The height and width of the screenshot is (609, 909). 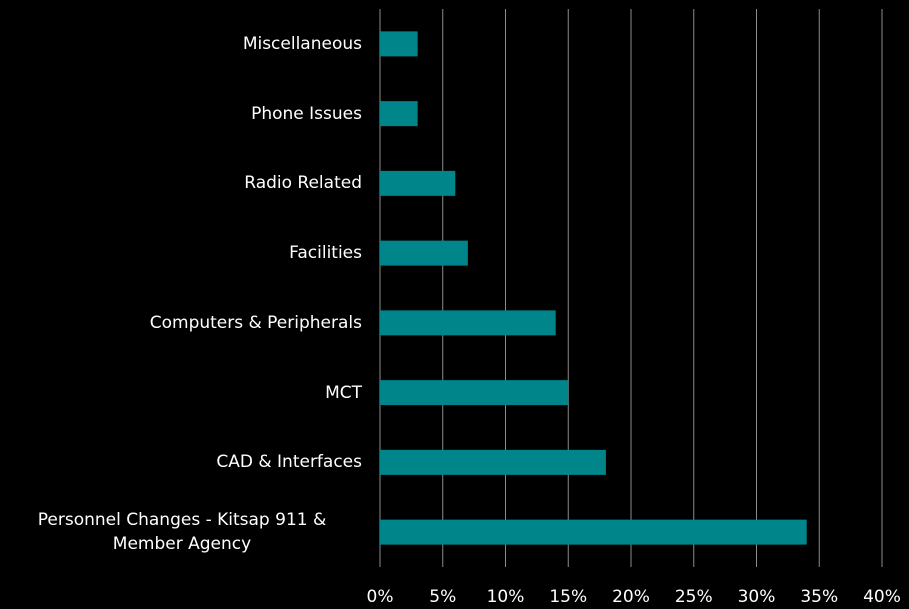 What do you see at coordinates (631, 597) in the screenshot?
I see `x-tick-label: 20%` at bounding box center [631, 597].